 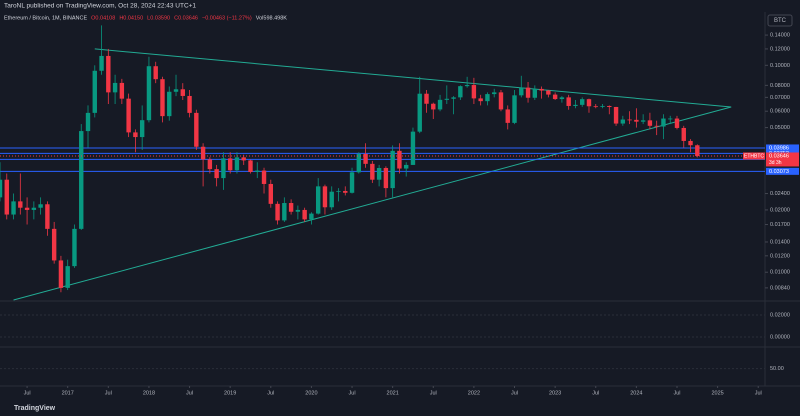 What do you see at coordinates (779, 156) in the screenshot?
I see `last-price-label: 0.03646` at bounding box center [779, 156].